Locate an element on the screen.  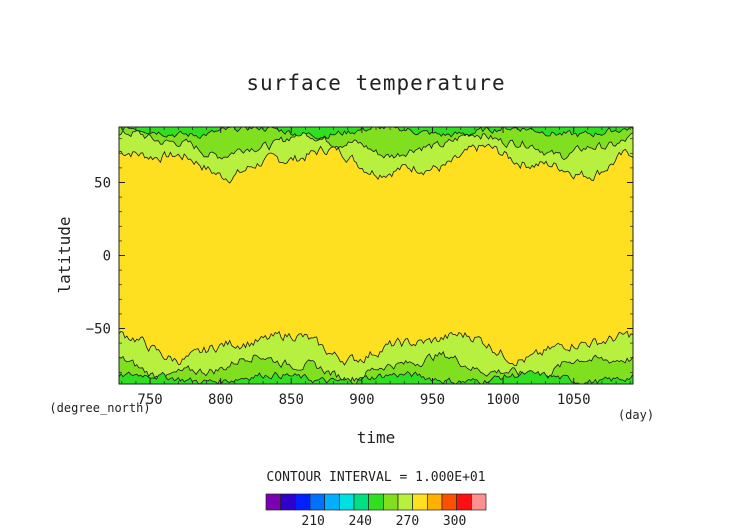
x-tick-label: 950 is located at coordinates (432, 400).